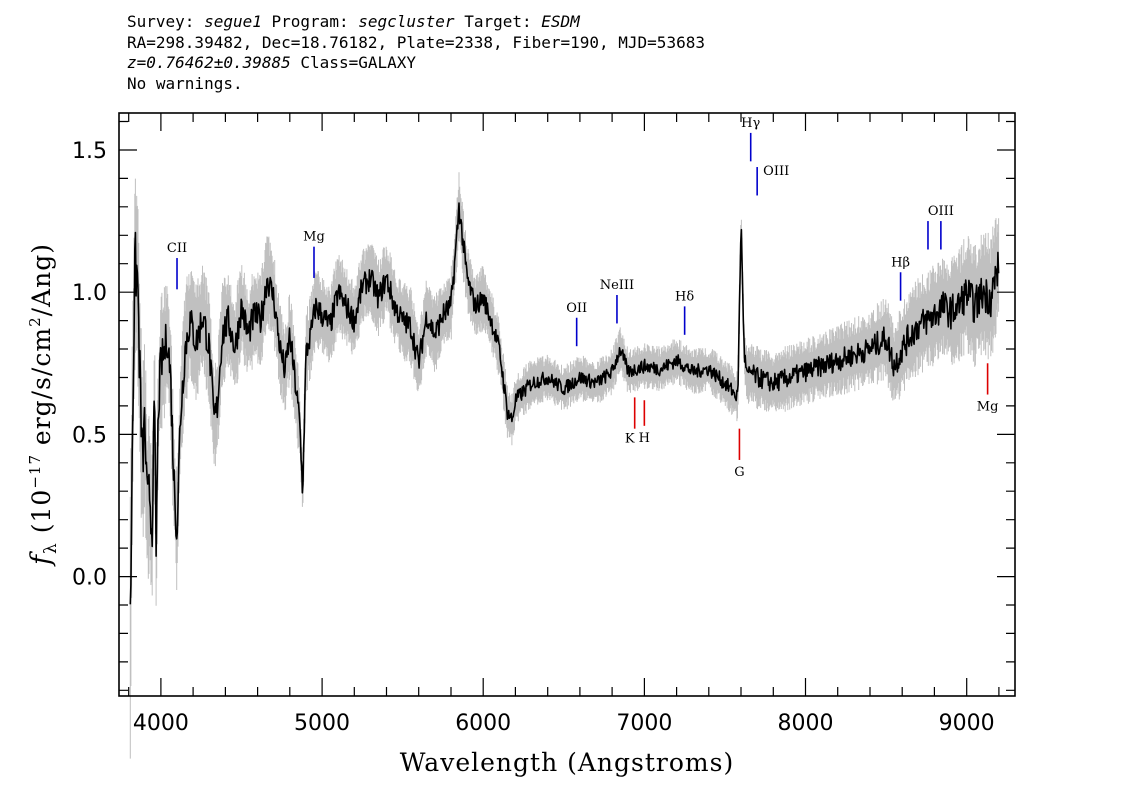  What do you see at coordinates (161, 723) in the screenshot?
I see `x-tick-label: 4000` at bounding box center [161, 723].